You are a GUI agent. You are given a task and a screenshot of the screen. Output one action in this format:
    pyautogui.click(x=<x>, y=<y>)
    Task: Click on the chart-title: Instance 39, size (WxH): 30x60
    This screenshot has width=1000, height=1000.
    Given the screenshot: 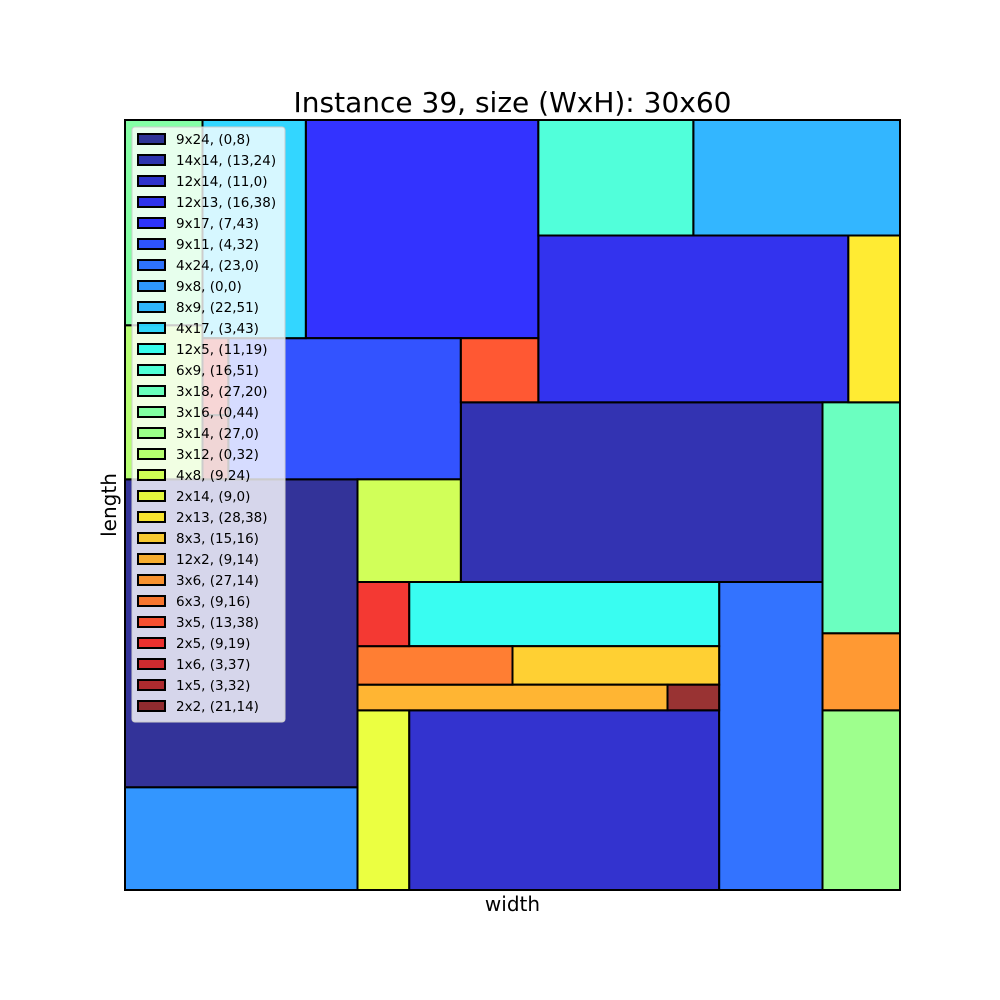 What is the action you would take?
    pyautogui.click(x=513, y=102)
    